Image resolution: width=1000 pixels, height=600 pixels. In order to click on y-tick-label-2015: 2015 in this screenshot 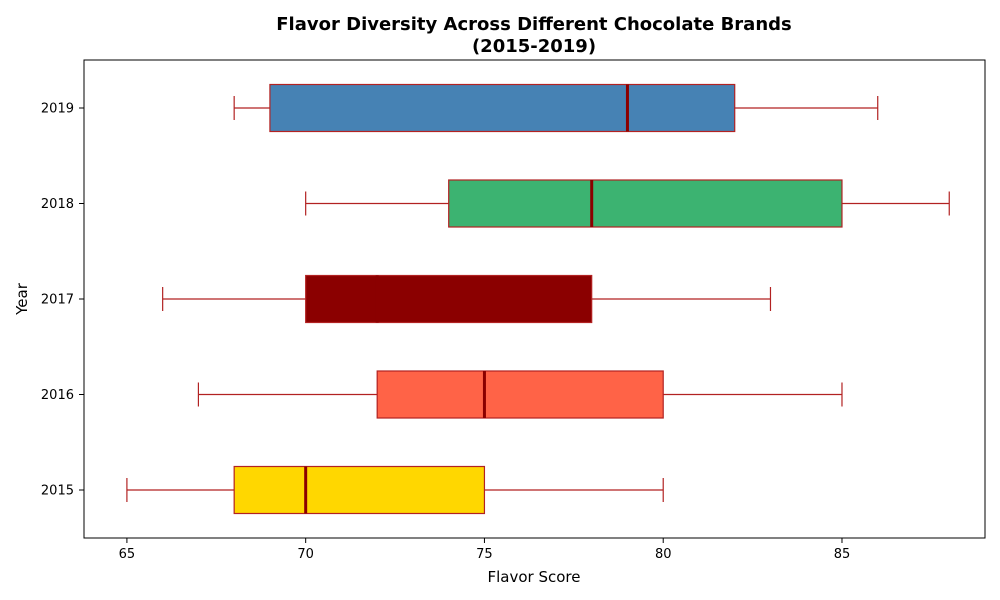, I will do `click(57, 491)`.